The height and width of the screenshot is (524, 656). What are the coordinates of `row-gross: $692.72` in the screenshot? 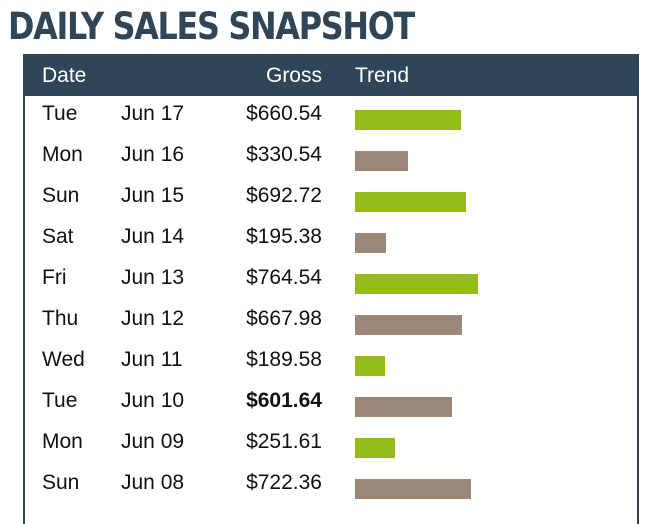 It's located at (284, 195).